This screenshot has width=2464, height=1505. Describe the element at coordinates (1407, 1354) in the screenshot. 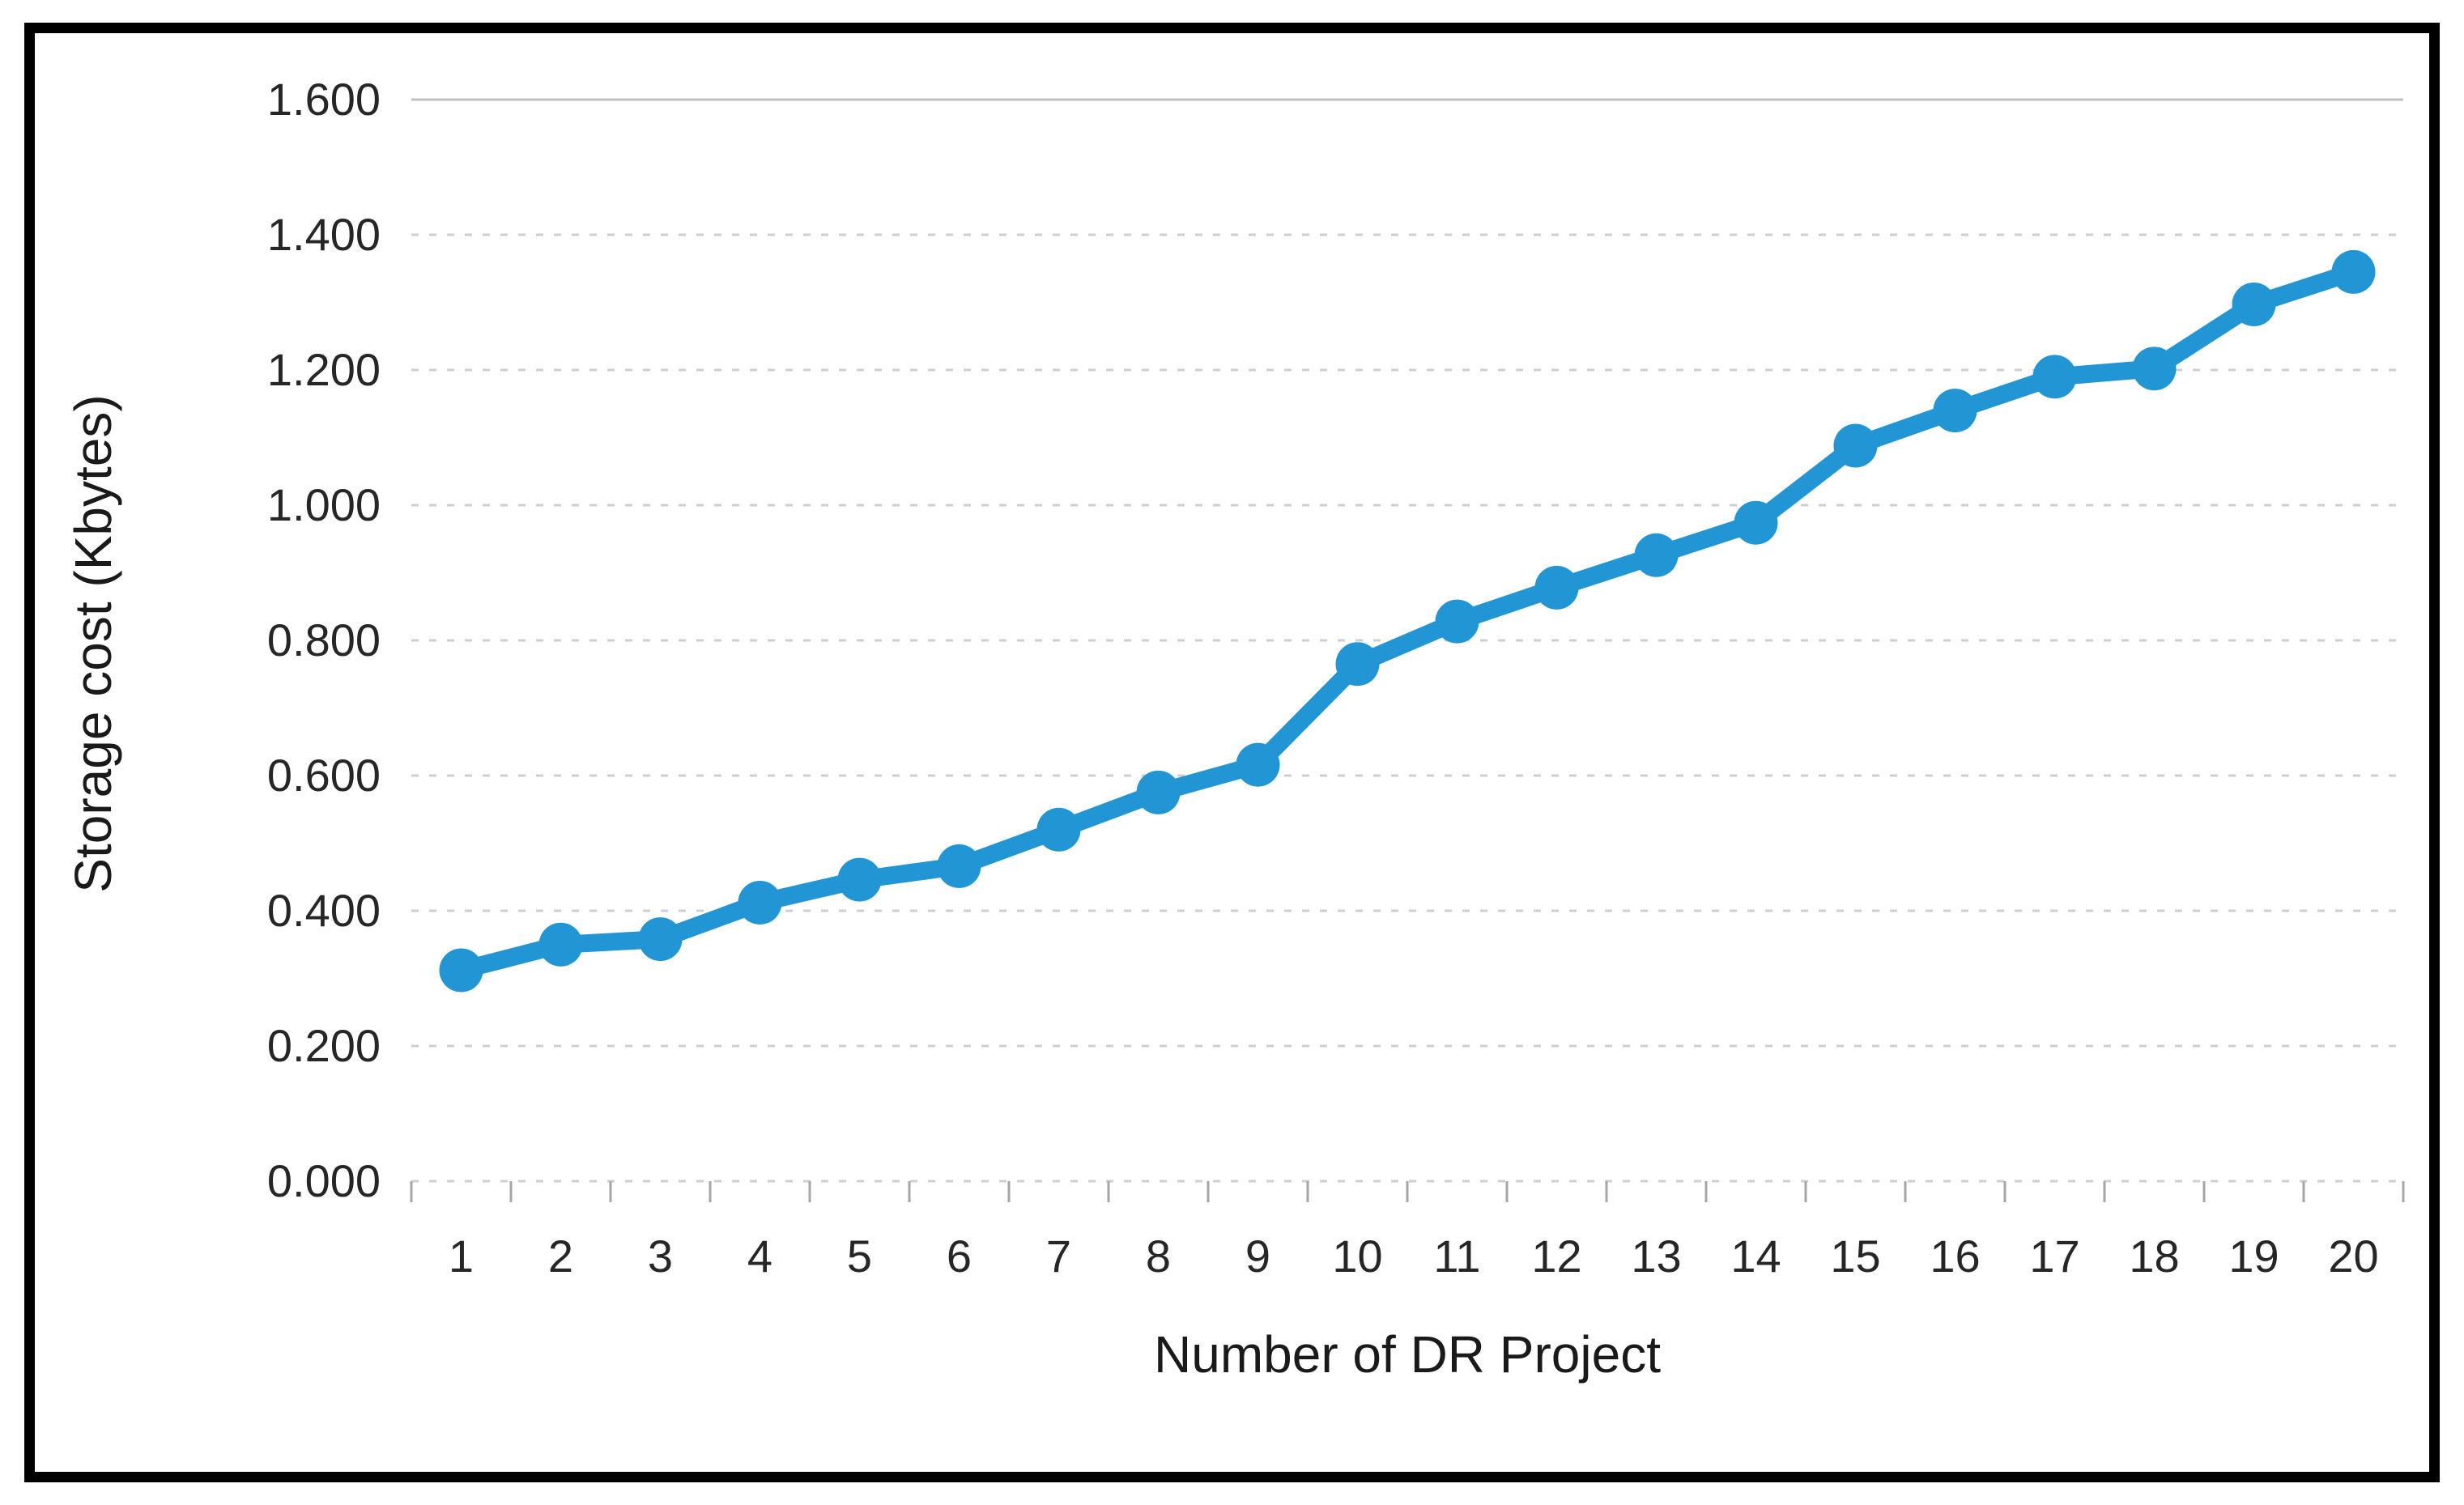

I see `x-axis-title: Number of DR Project` at that location.